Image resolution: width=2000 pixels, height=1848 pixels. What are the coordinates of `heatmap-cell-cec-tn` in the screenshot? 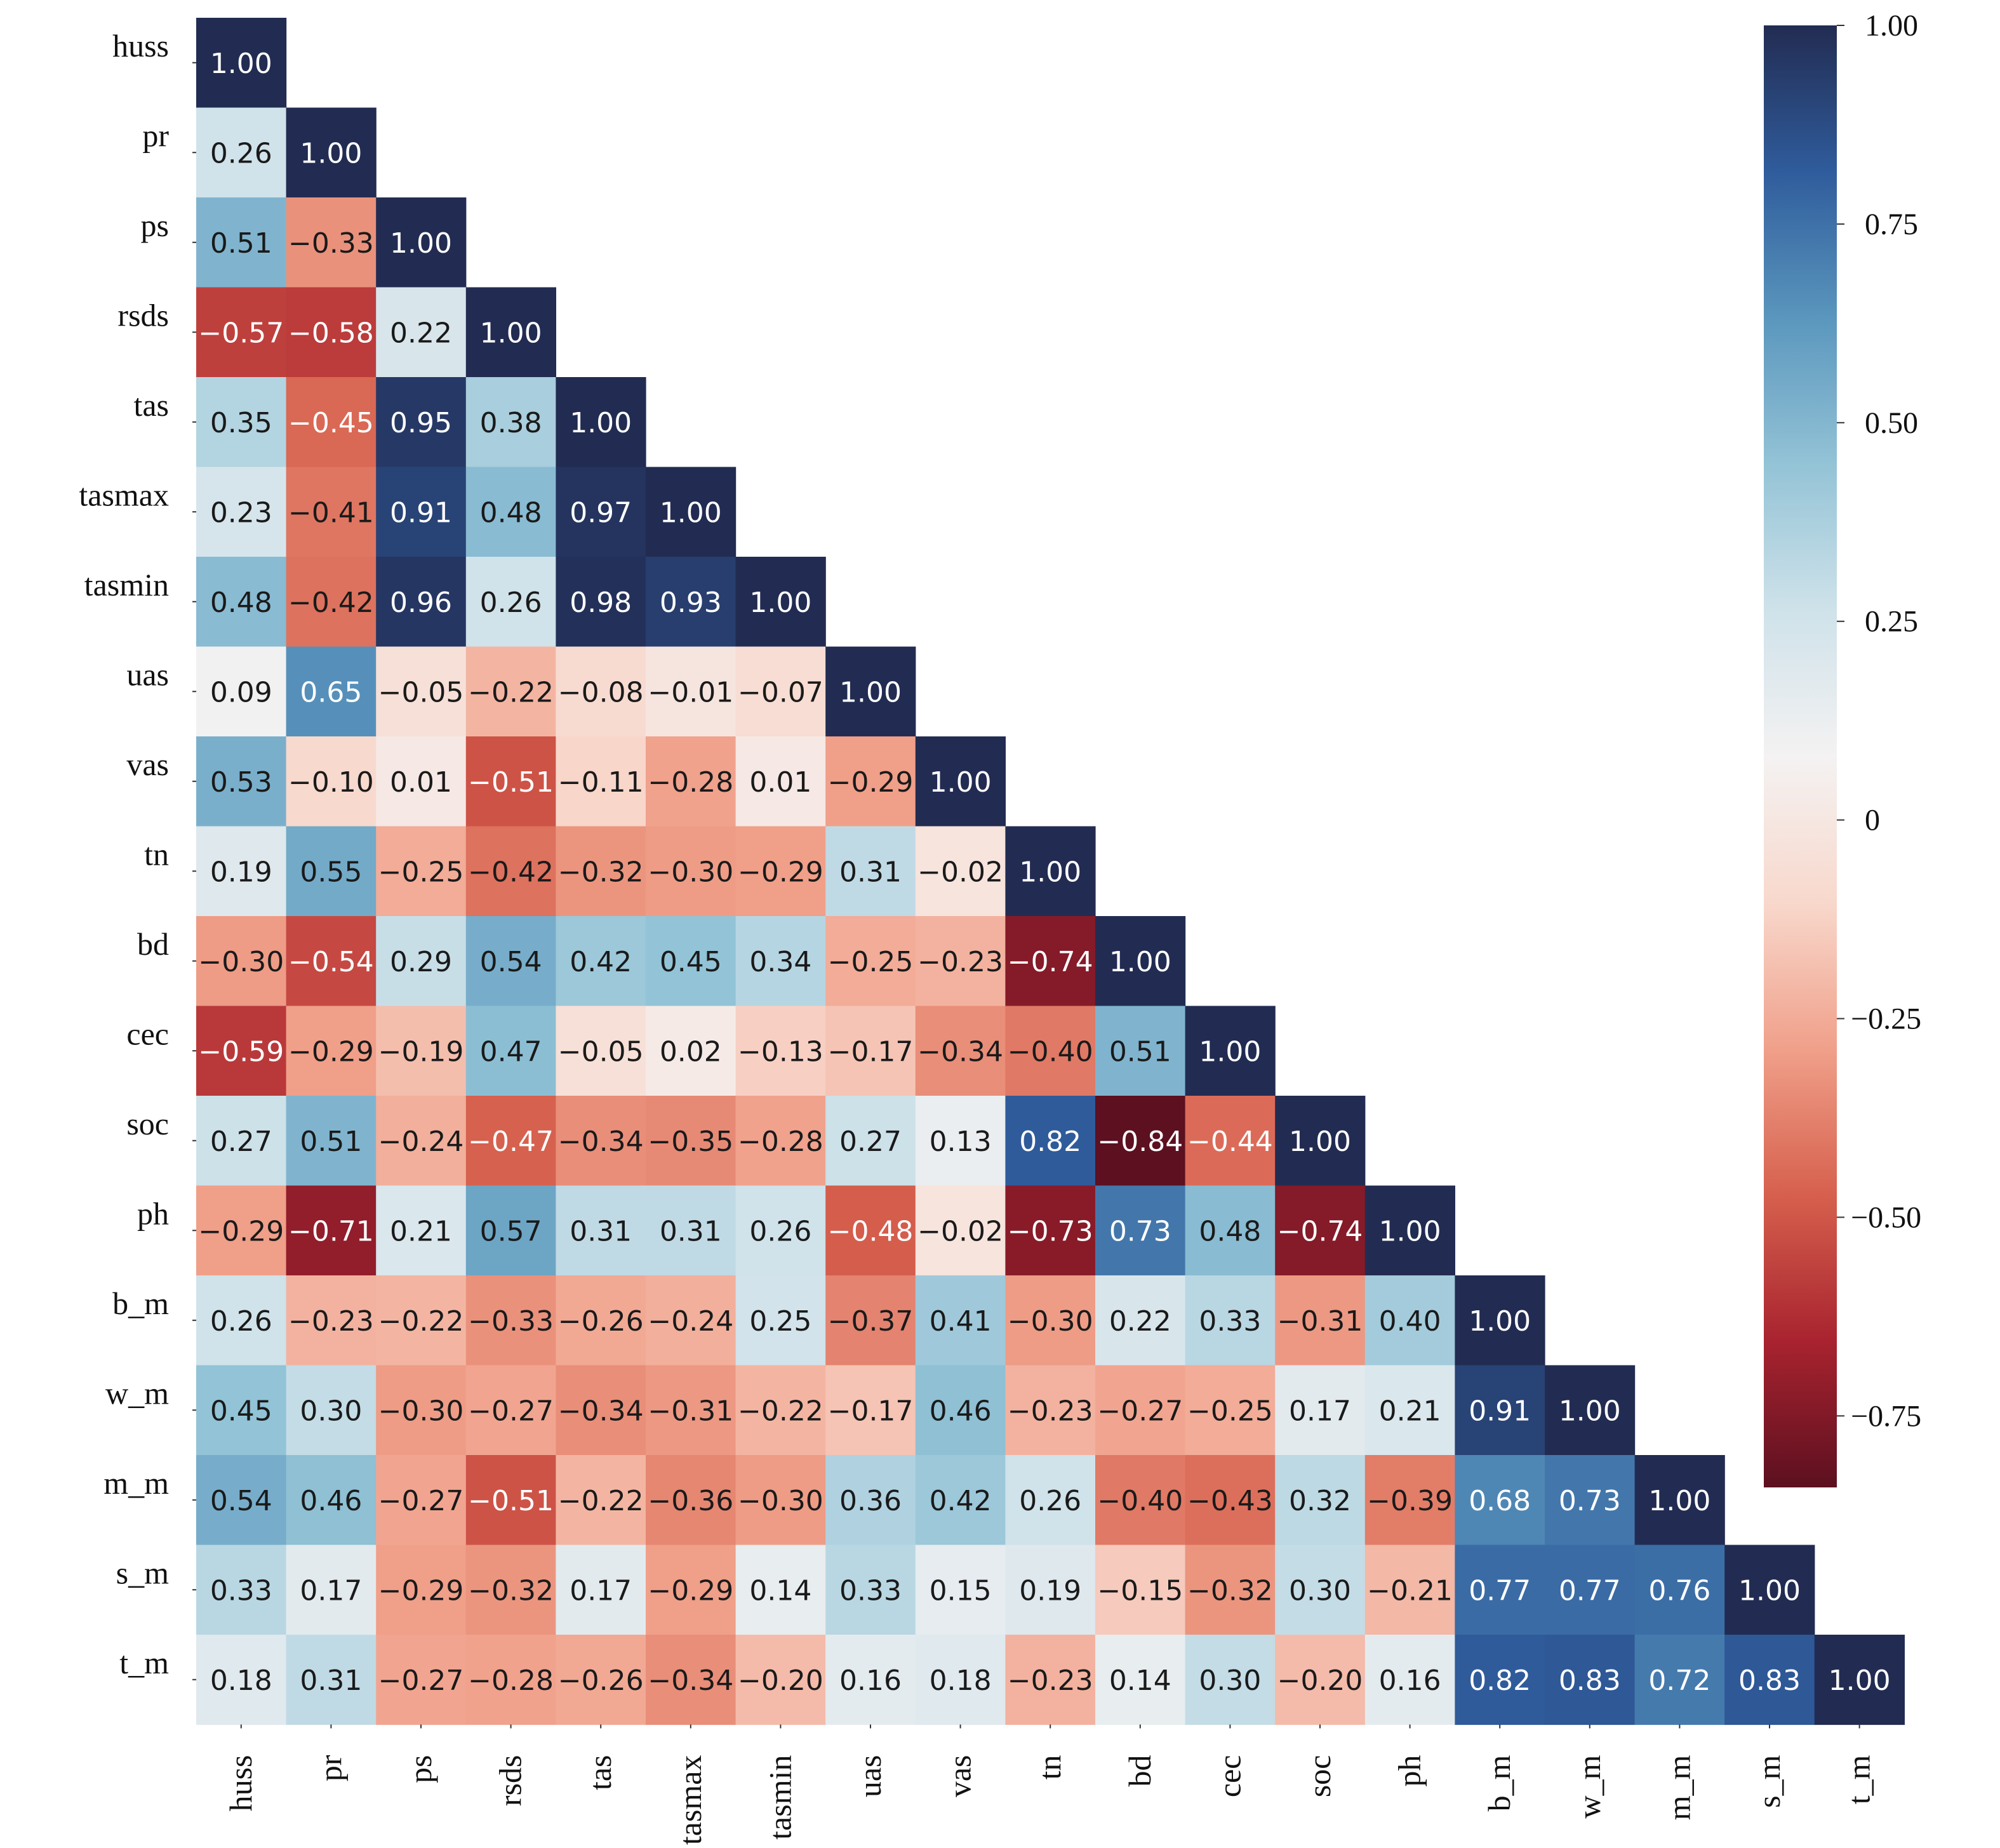 It's located at (1050, 1051).